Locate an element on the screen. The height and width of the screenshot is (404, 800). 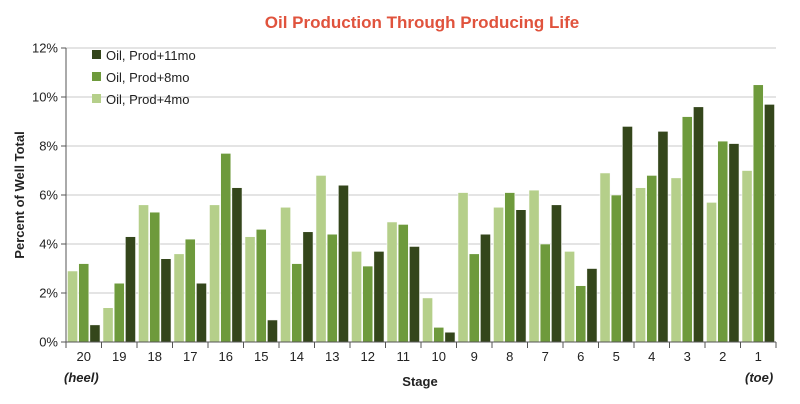
y-tick-label: 2% is located at coordinates (48, 293).